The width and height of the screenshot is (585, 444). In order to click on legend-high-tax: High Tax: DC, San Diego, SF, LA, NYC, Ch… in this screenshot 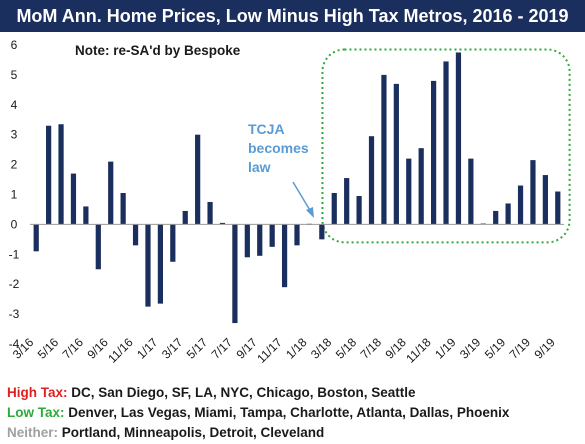, I will do `click(211, 392)`.